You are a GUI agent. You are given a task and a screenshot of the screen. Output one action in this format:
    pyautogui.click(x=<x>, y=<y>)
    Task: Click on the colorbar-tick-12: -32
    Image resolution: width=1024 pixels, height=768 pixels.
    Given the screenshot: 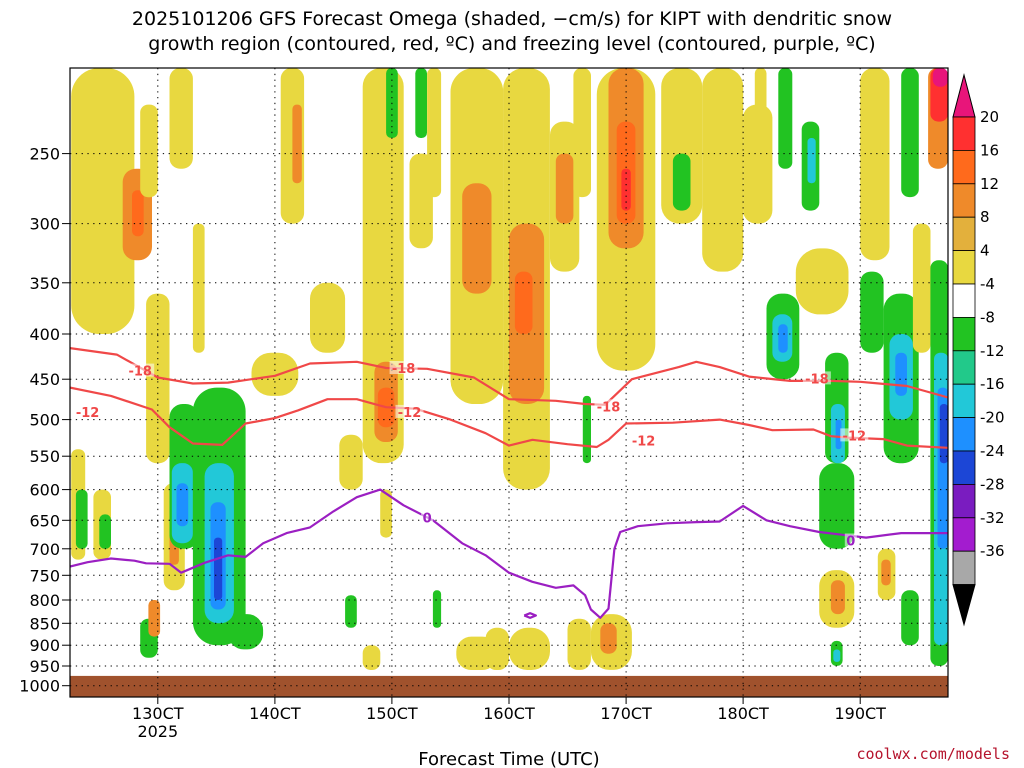 What is the action you would take?
    pyautogui.click(x=992, y=518)
    